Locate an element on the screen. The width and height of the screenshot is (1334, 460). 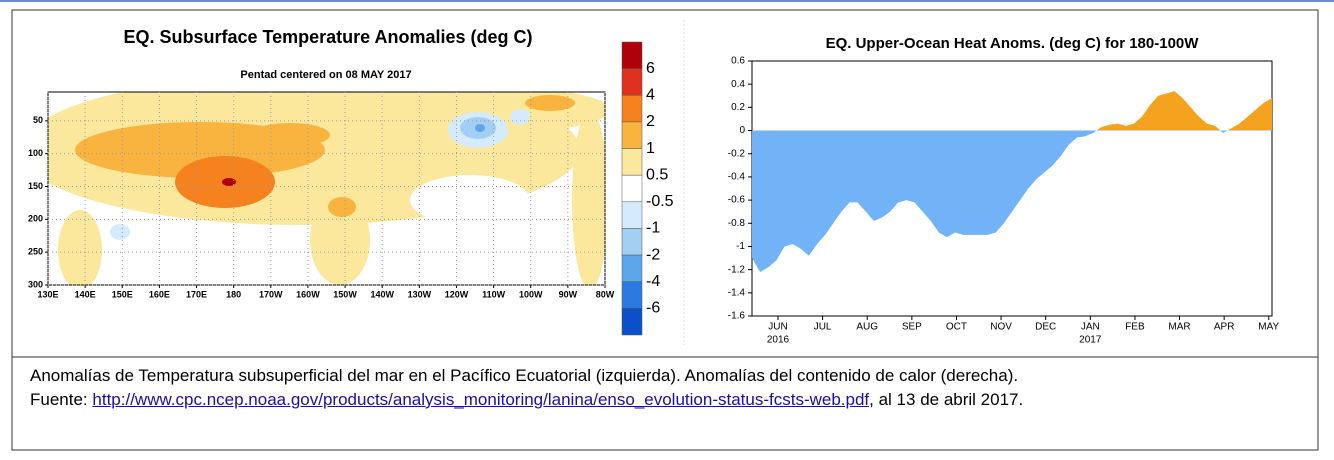
x-tick-label: 80W is located at coordinates (605, 294).